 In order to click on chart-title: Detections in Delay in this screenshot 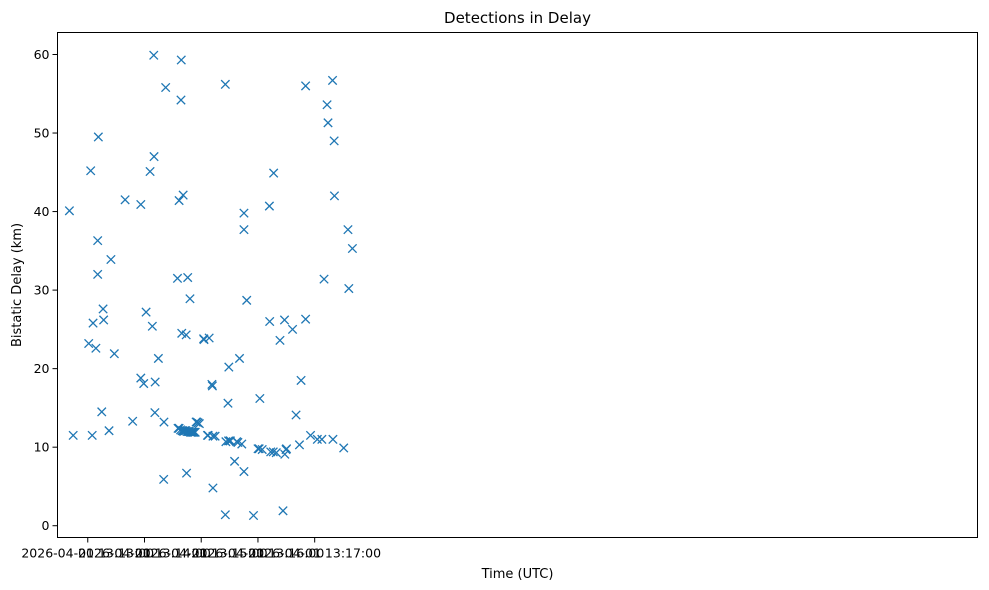, I will do `click(517, 18)`.